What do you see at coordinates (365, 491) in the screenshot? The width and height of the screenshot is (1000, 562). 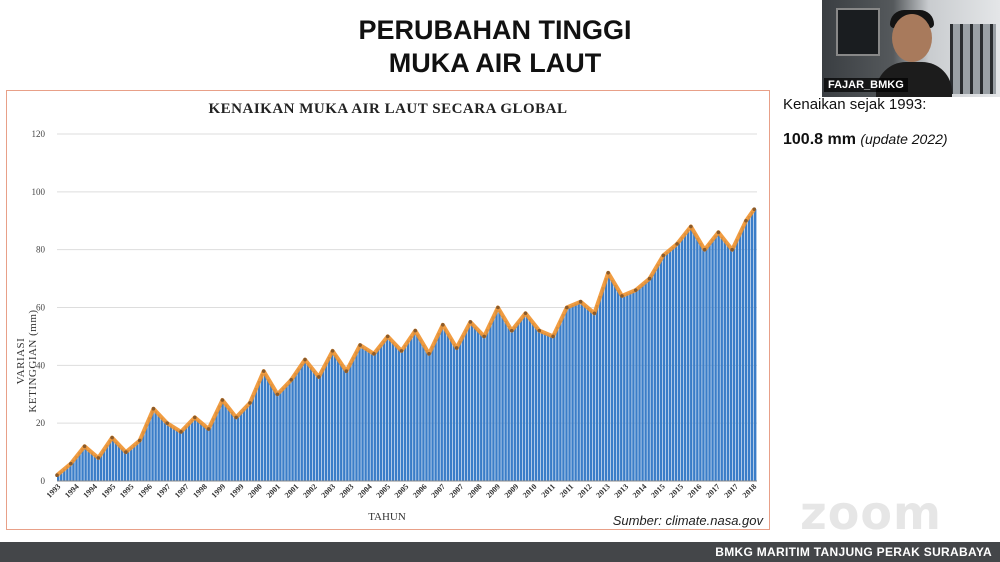 I see `x-tick-label: 2004` at bounding box center [365, 491].